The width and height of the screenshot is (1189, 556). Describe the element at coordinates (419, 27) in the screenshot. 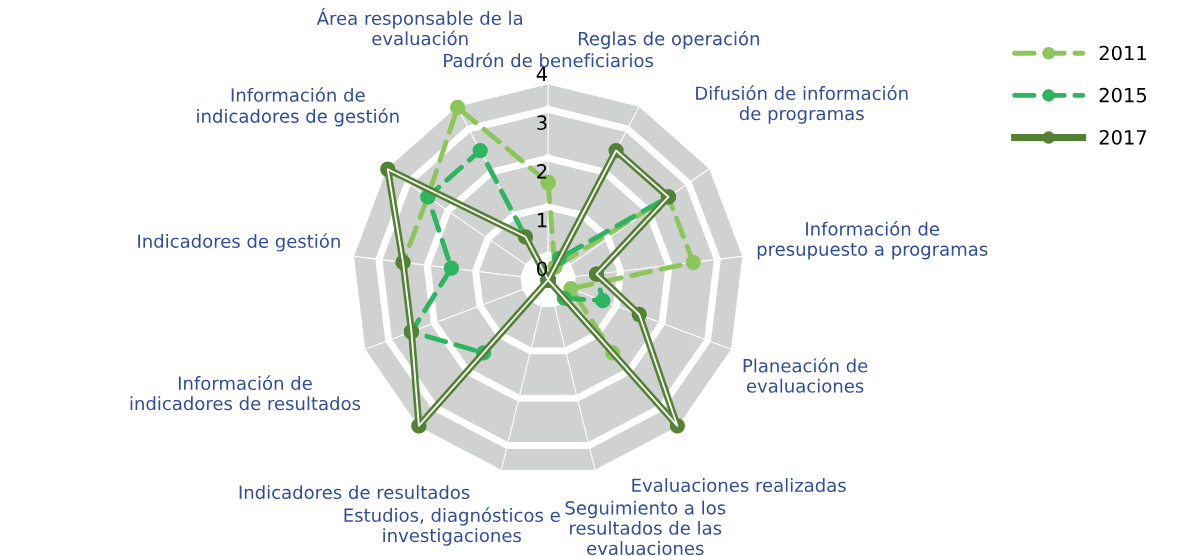

I see `spoke-label: Área responsable de la evaluación` at that location.